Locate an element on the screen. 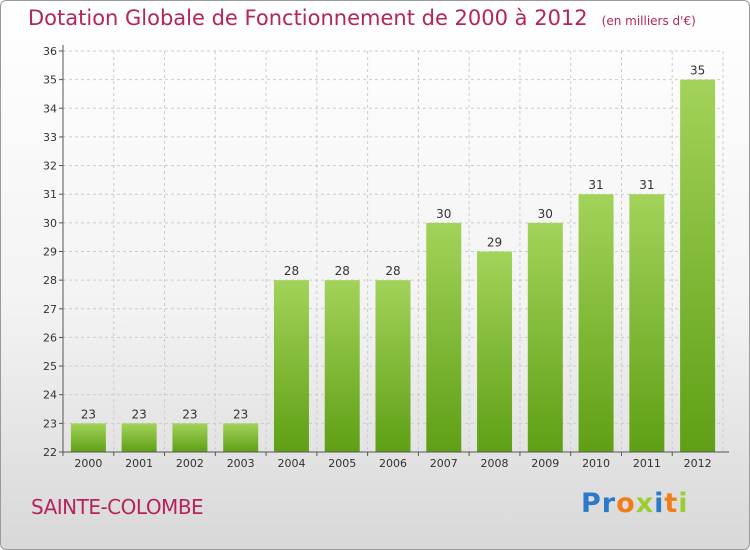  proxiti-logo: Proxiti is located at coordinates (635, 503).